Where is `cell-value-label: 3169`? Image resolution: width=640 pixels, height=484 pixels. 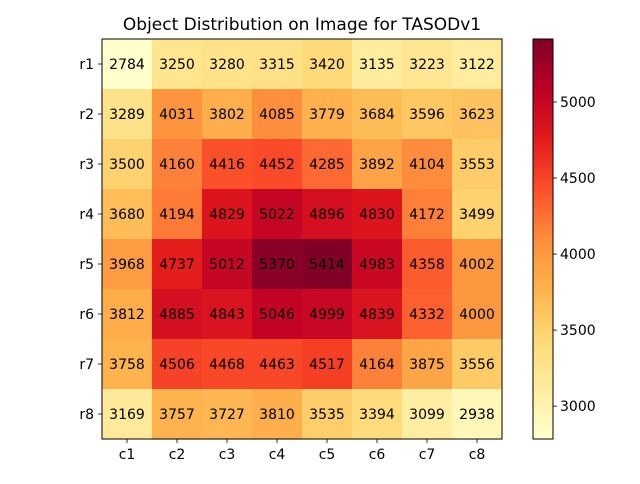 cell-value-label: 3169 is located at coordinates (127, 415).